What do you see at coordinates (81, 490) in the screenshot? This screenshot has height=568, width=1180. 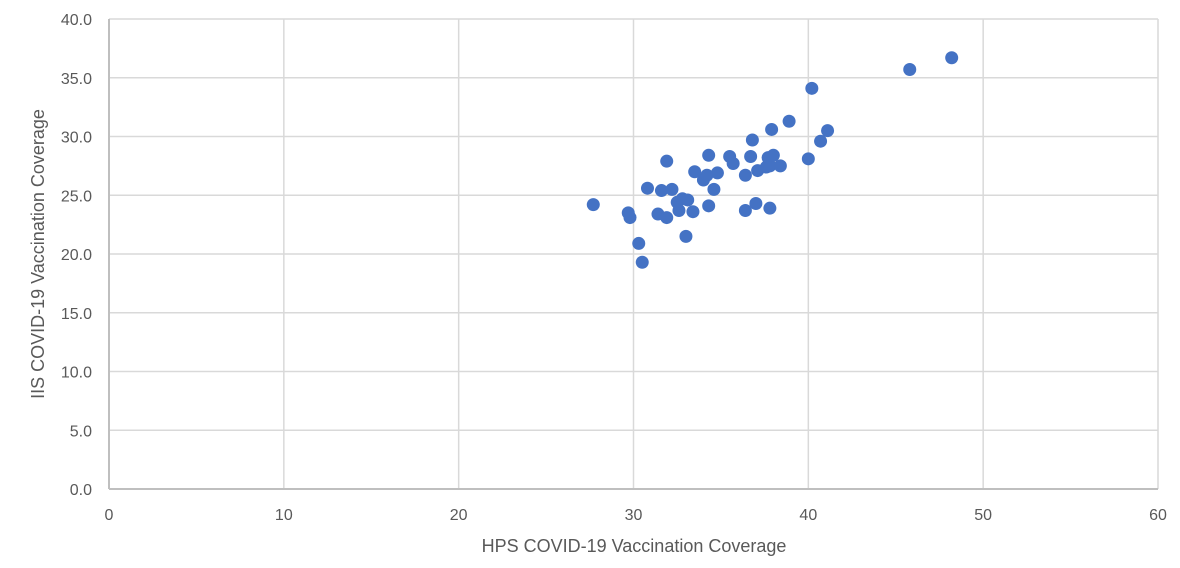 I see `y-tick-label: 0.0` at bounding box center [81, 490].